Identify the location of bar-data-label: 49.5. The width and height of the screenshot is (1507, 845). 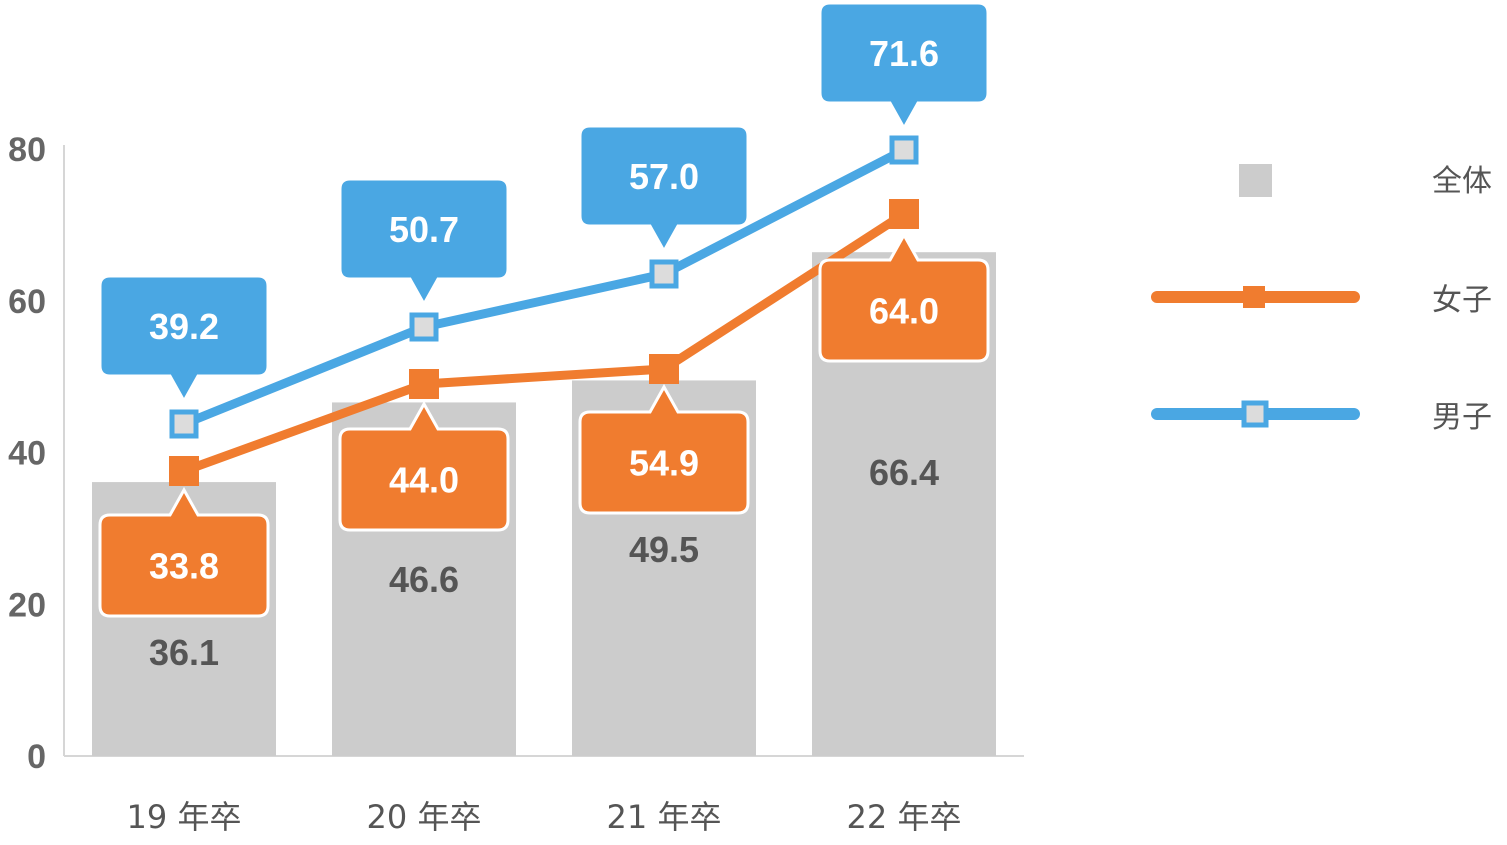
(664, 549).